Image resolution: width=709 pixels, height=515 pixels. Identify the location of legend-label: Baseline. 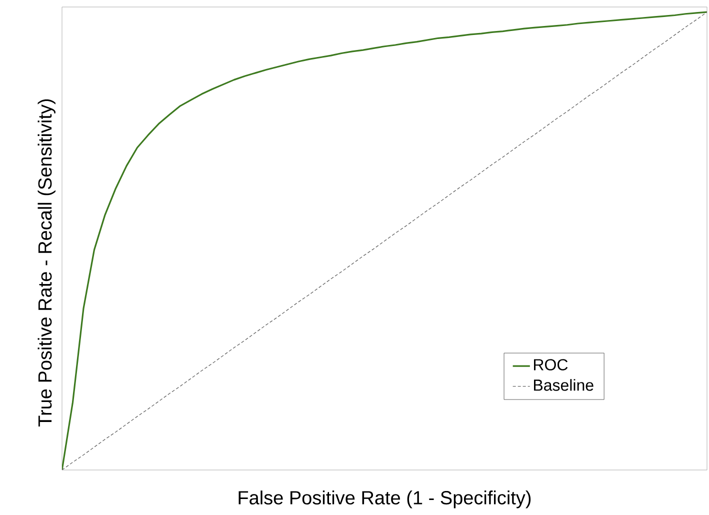
(564, 385).